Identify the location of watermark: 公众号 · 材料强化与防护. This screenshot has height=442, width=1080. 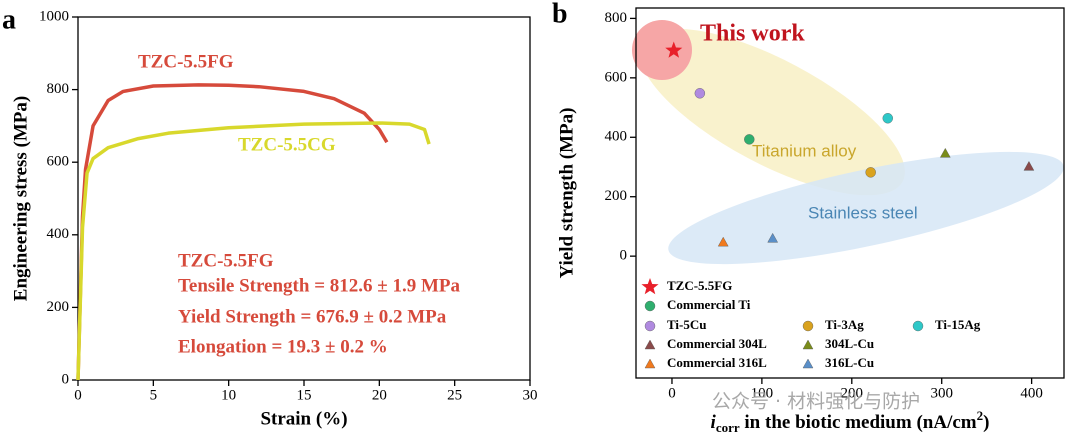
(816, 402).